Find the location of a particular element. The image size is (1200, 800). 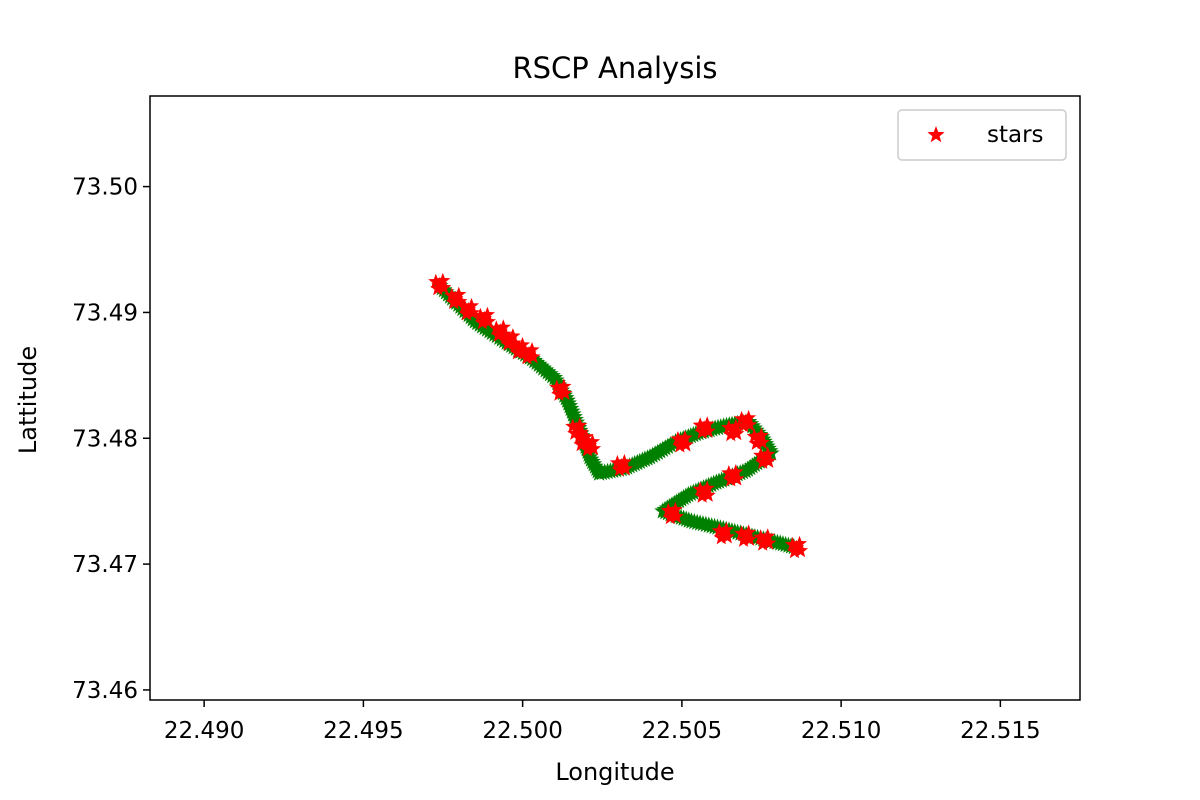

x-tick-label: 22.500 is located at coordinates (522, 731).